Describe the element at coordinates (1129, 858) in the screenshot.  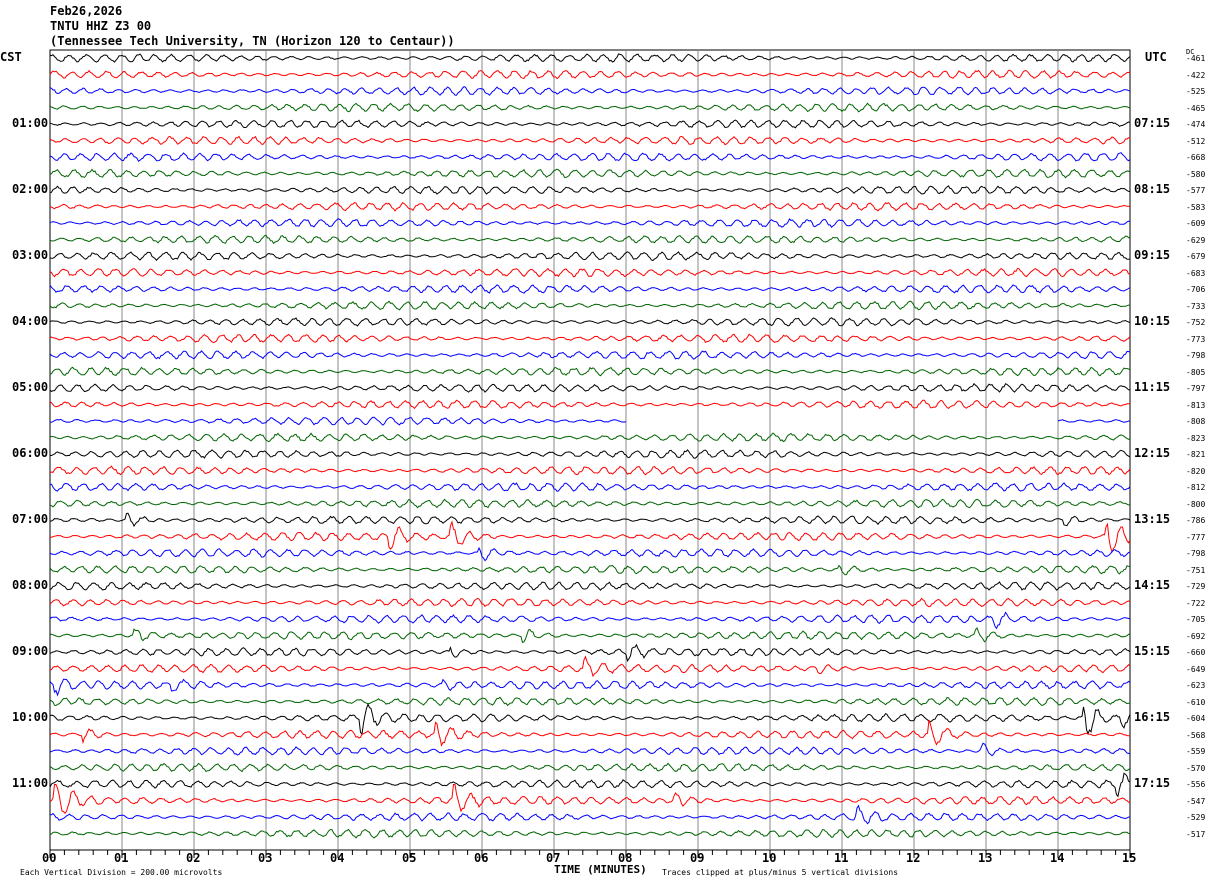
I see `x-tick-label: 15` at that location.